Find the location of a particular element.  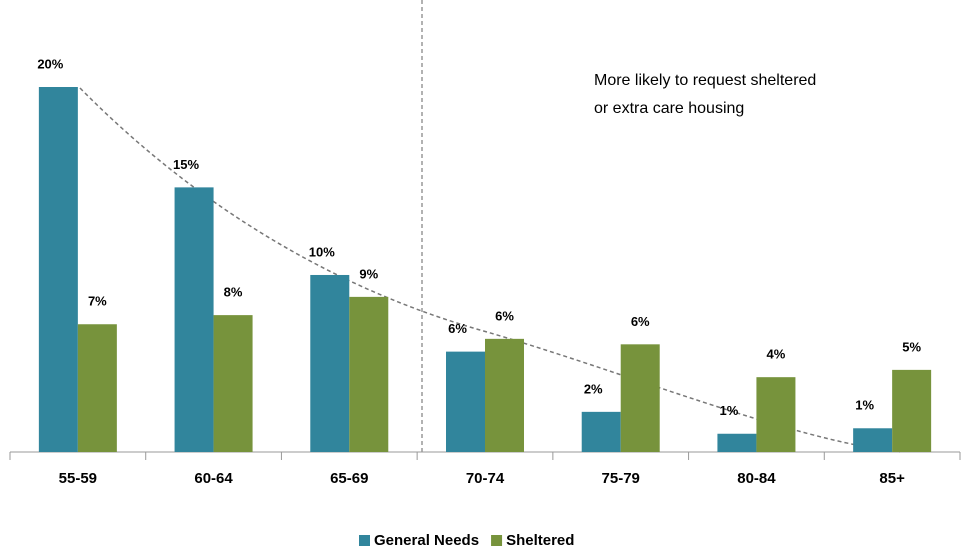

data-label: 4% is located at coordinates (776, 354).